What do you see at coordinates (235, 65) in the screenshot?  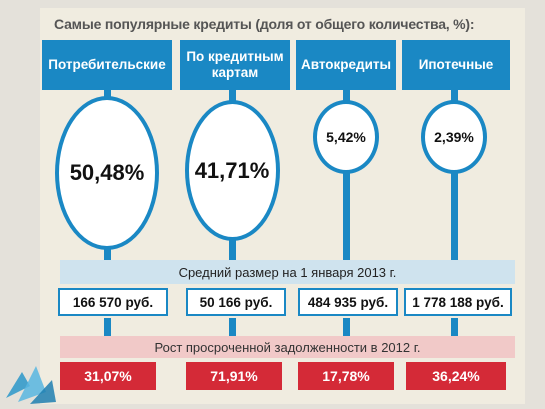 I see `column-header-cards: По кредитным картам` at bounding box center [235, 65].